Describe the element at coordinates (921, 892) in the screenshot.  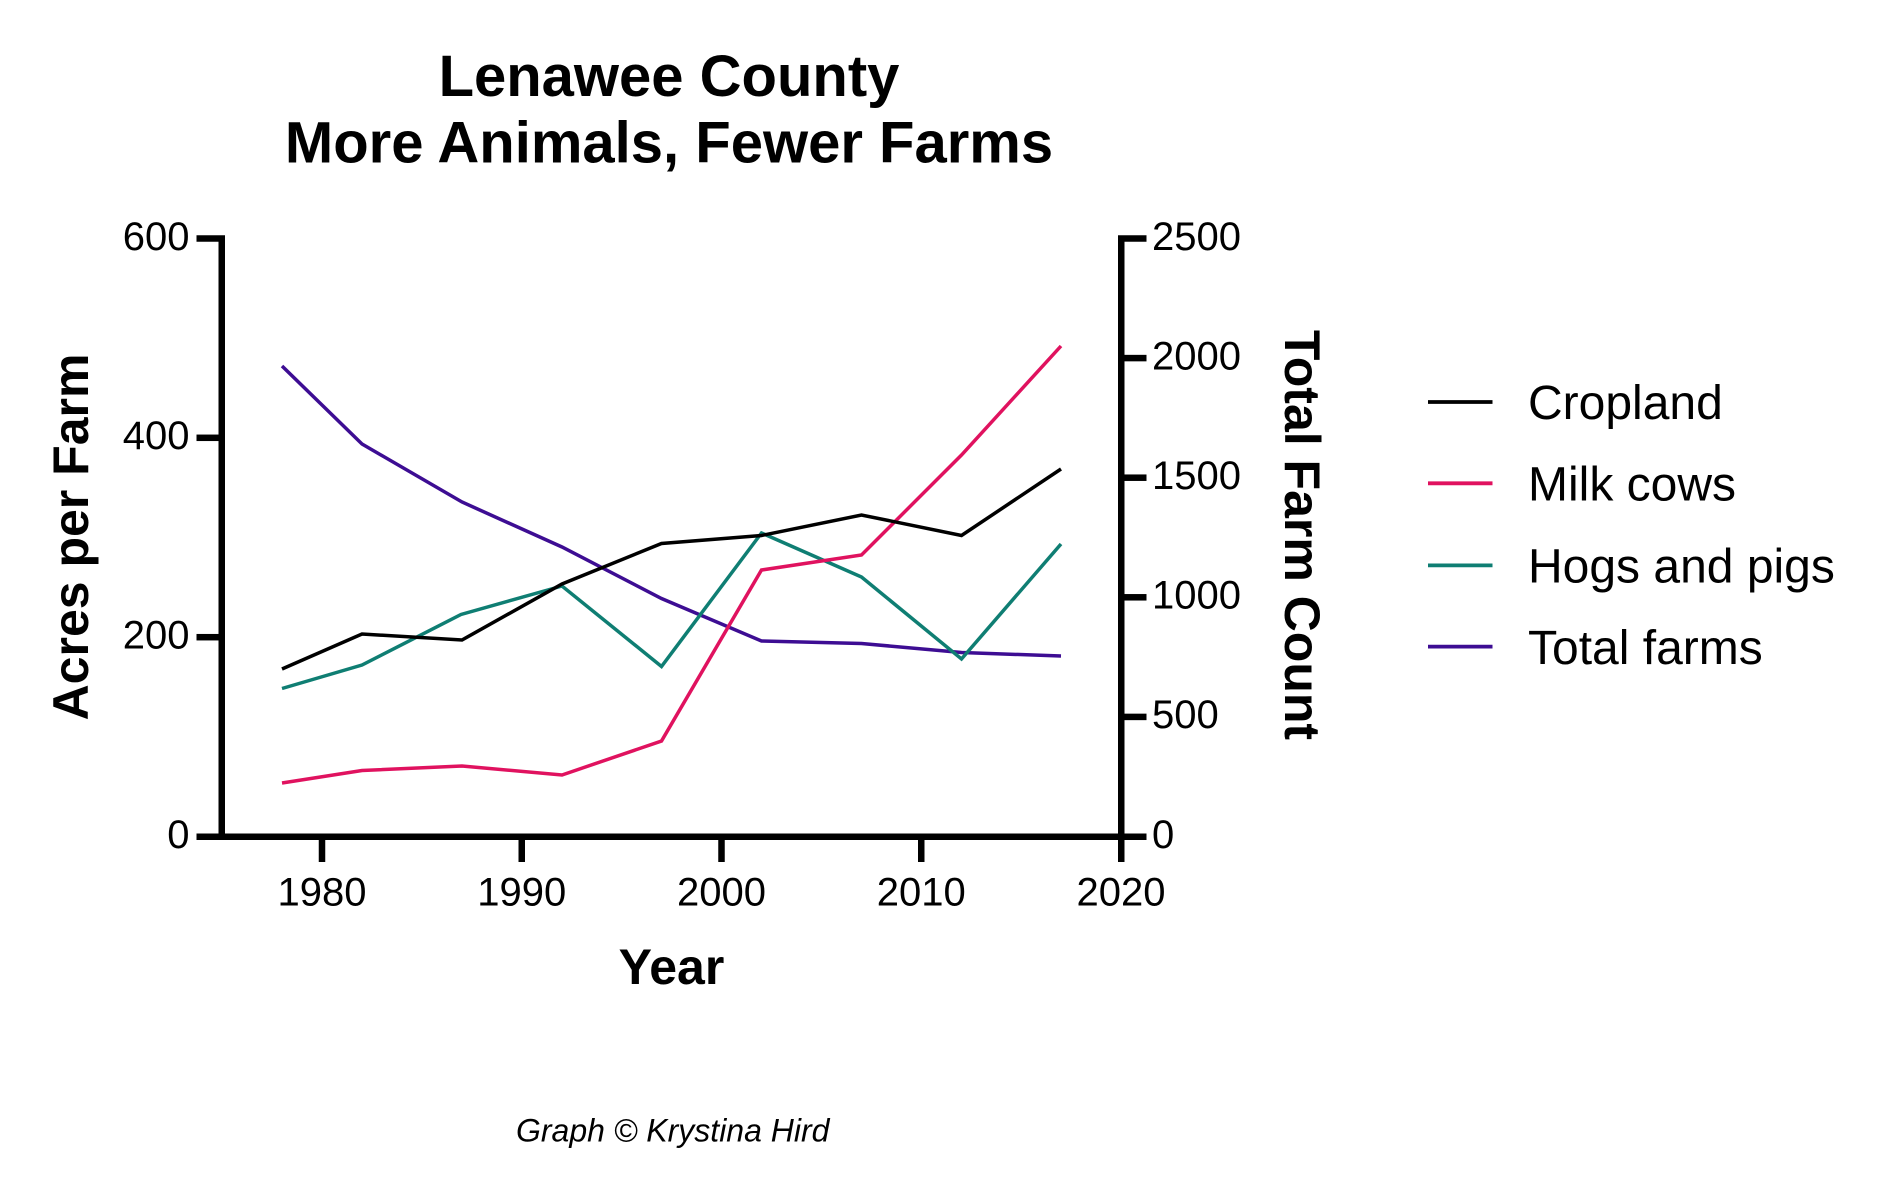
I see `svg-text: 2010` at that location.